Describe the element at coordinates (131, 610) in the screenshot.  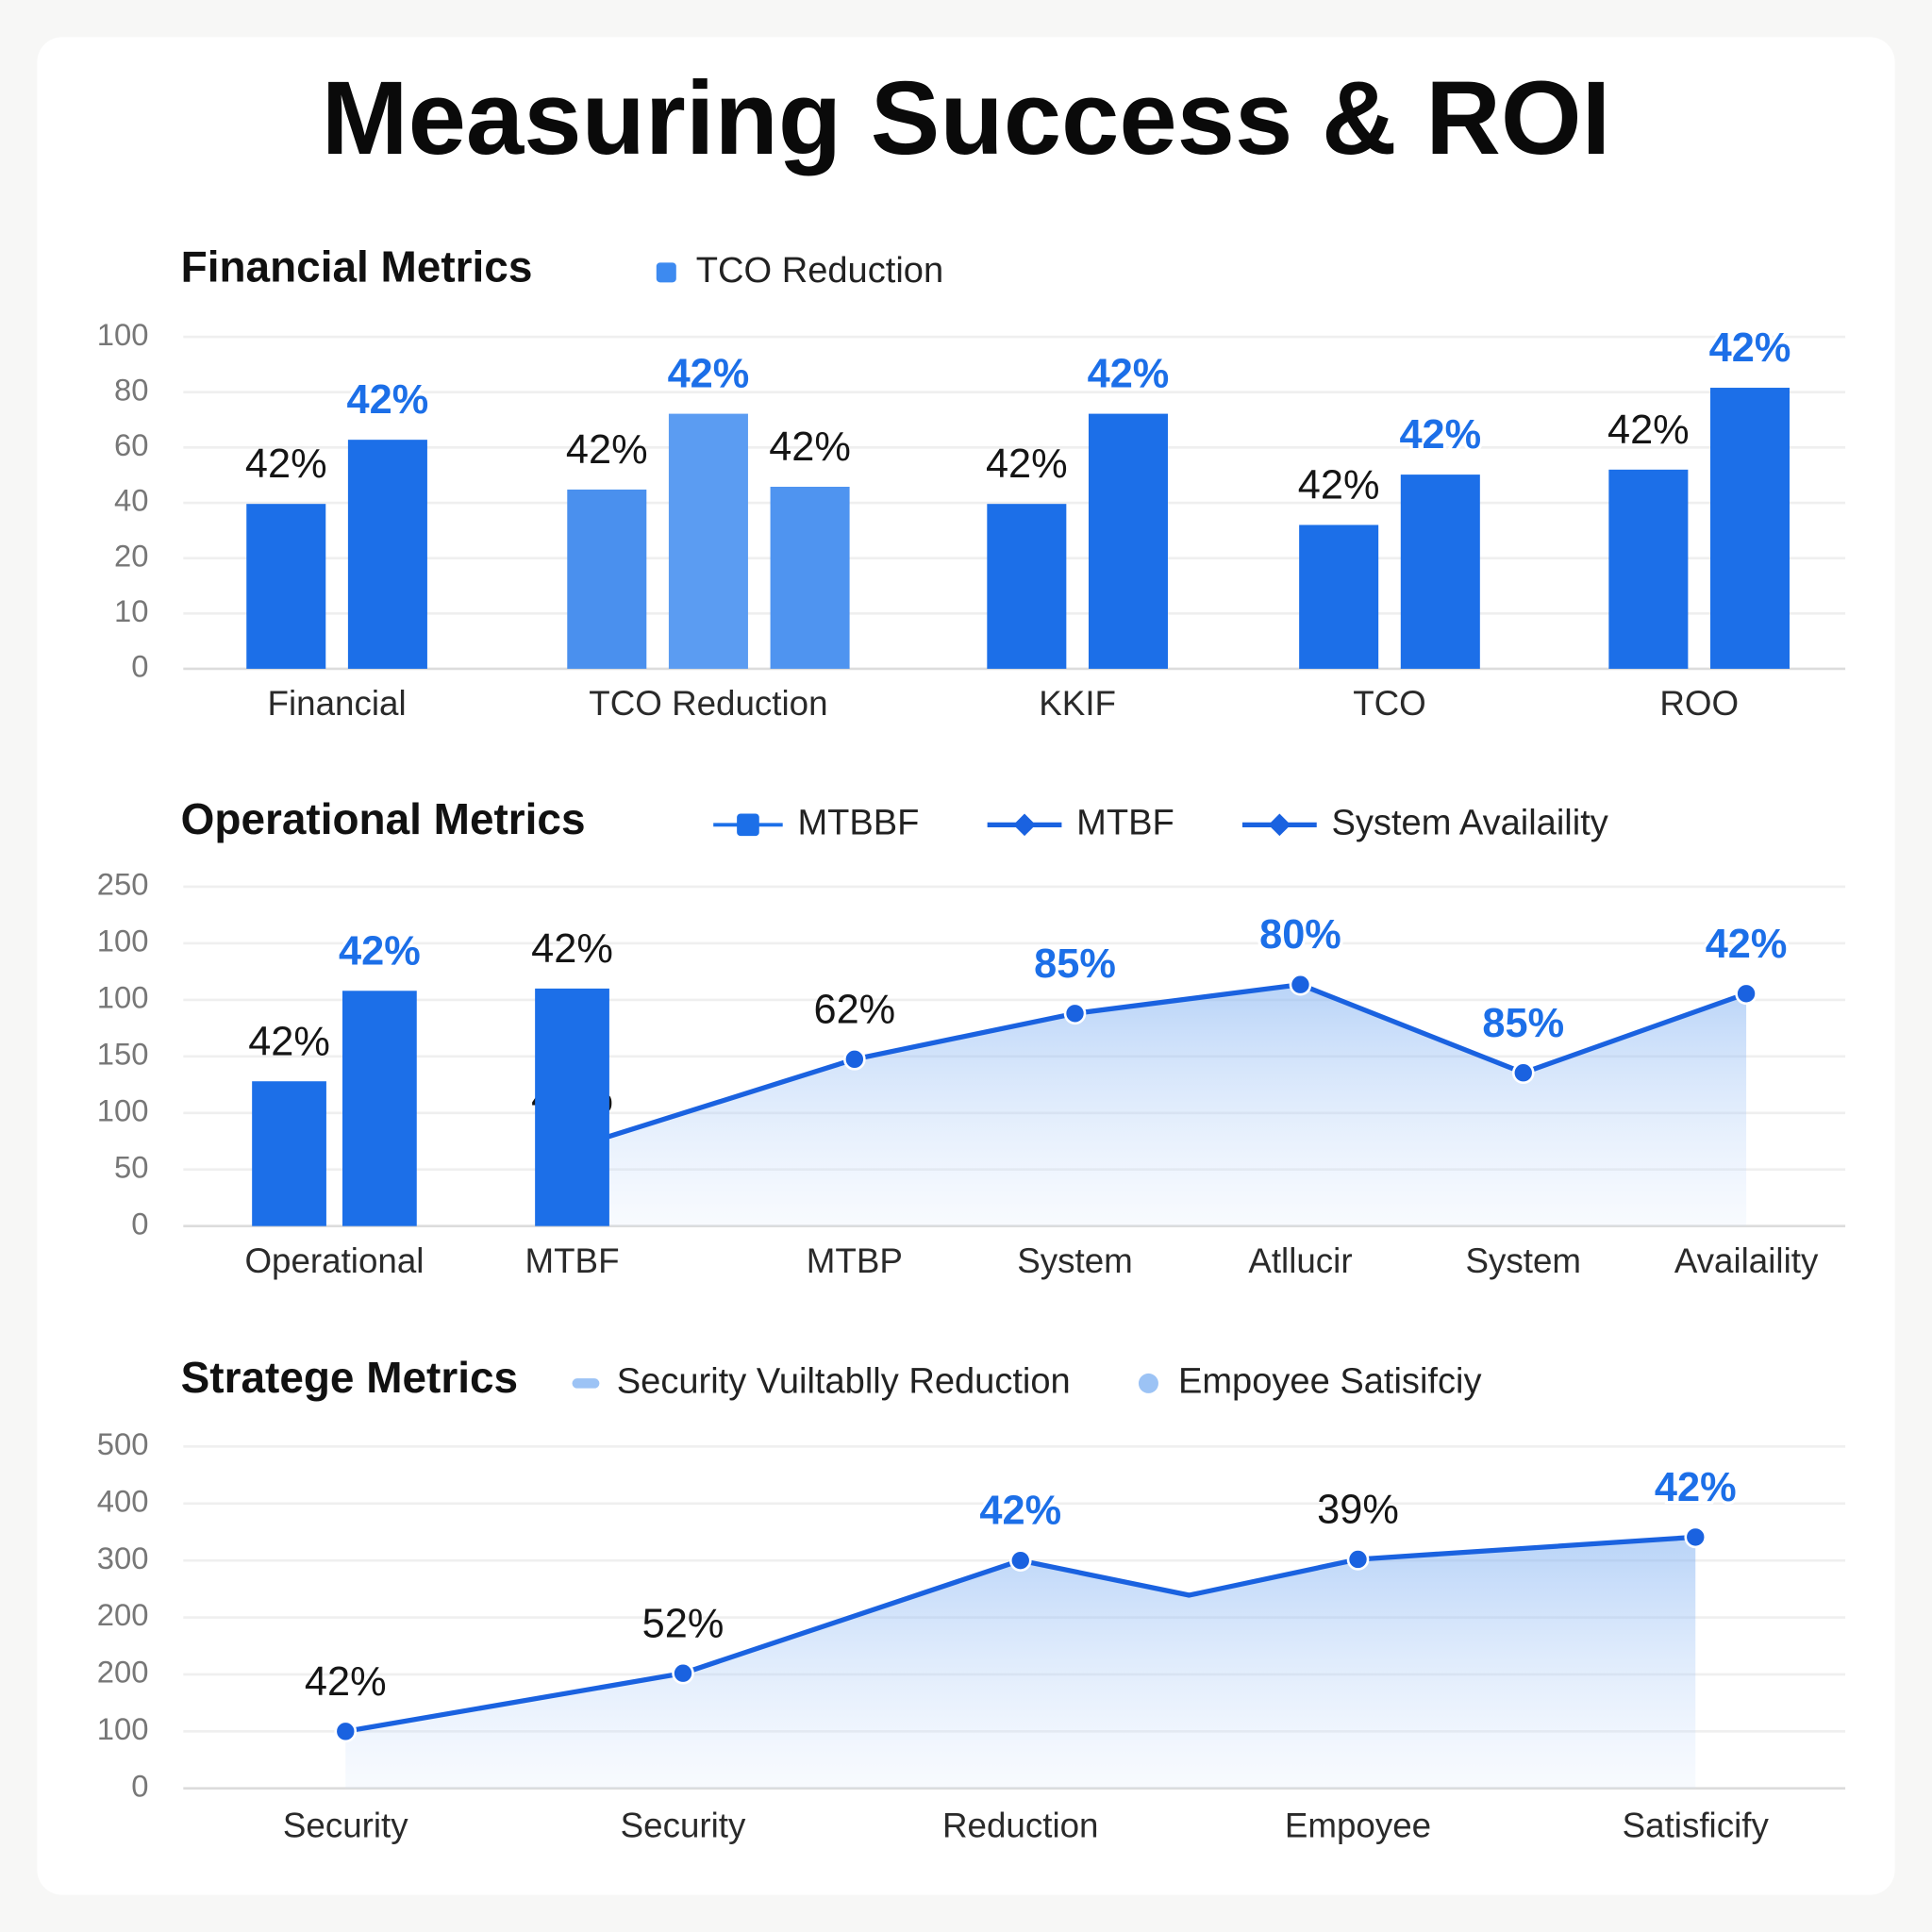
I see `y-tick-label: 10` at that location.